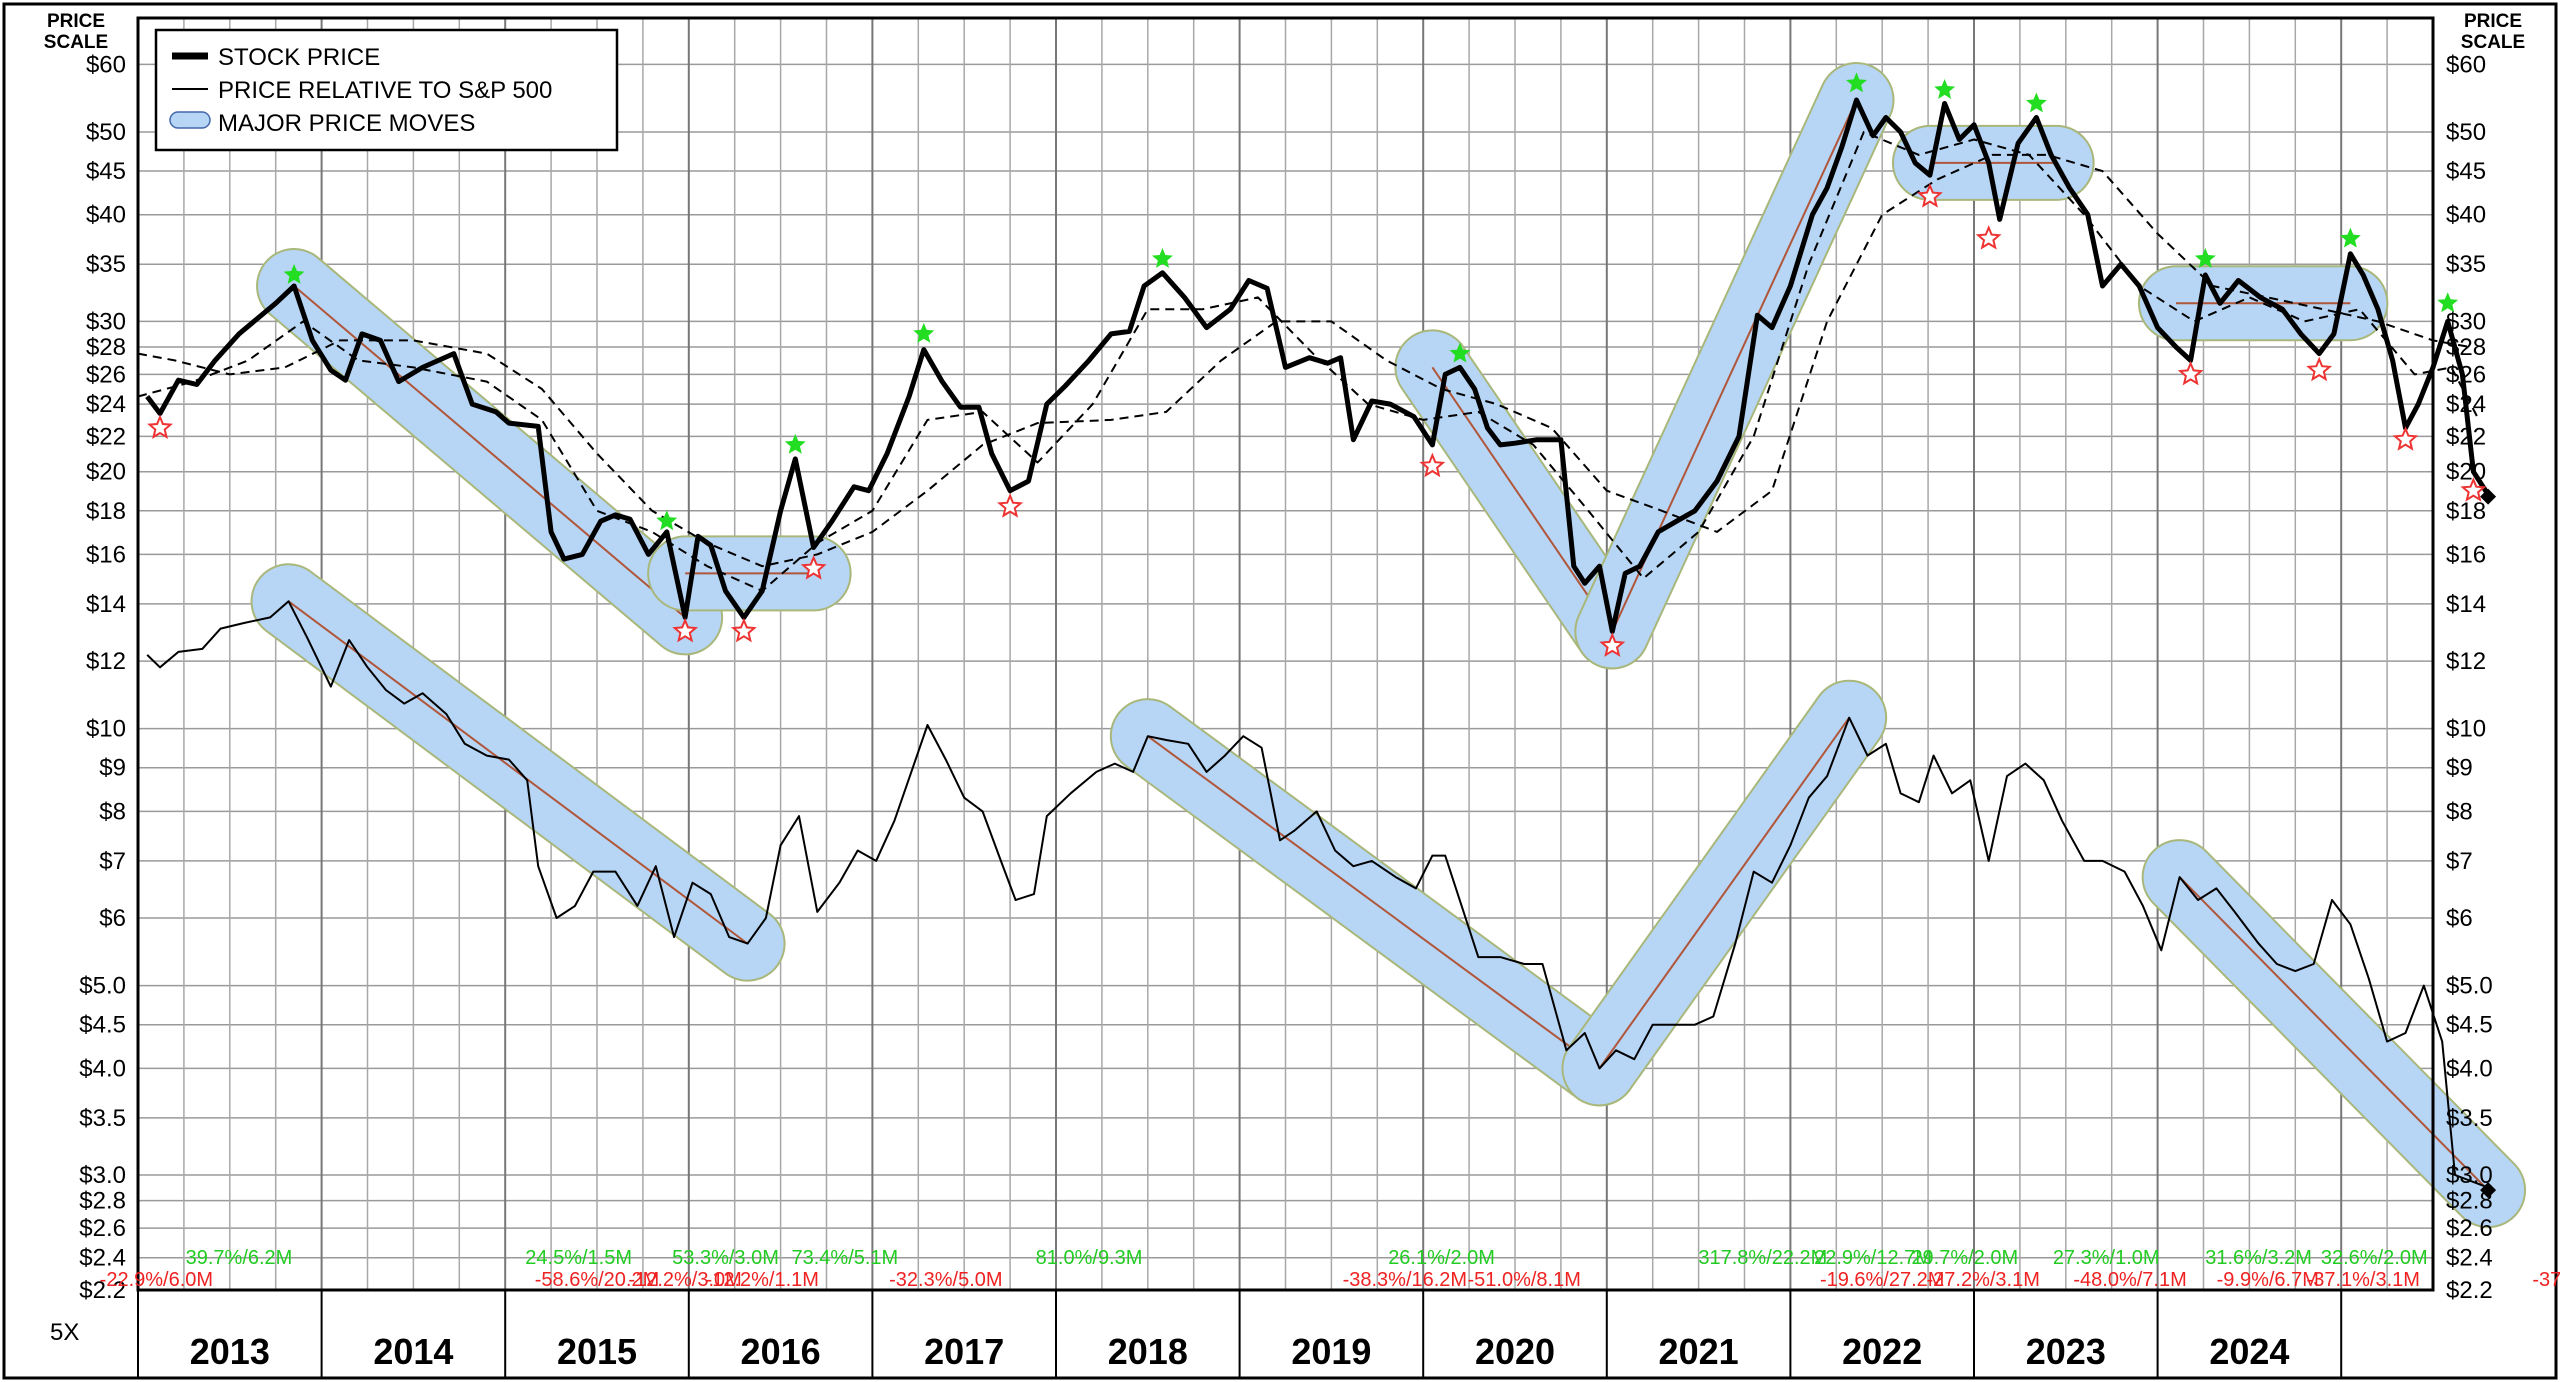 This screenshot has height=1382, width=2560. Describe the element at coordinates (102, 1025) in the screenshot. I see `y-tick-left: $4.5` at that location.